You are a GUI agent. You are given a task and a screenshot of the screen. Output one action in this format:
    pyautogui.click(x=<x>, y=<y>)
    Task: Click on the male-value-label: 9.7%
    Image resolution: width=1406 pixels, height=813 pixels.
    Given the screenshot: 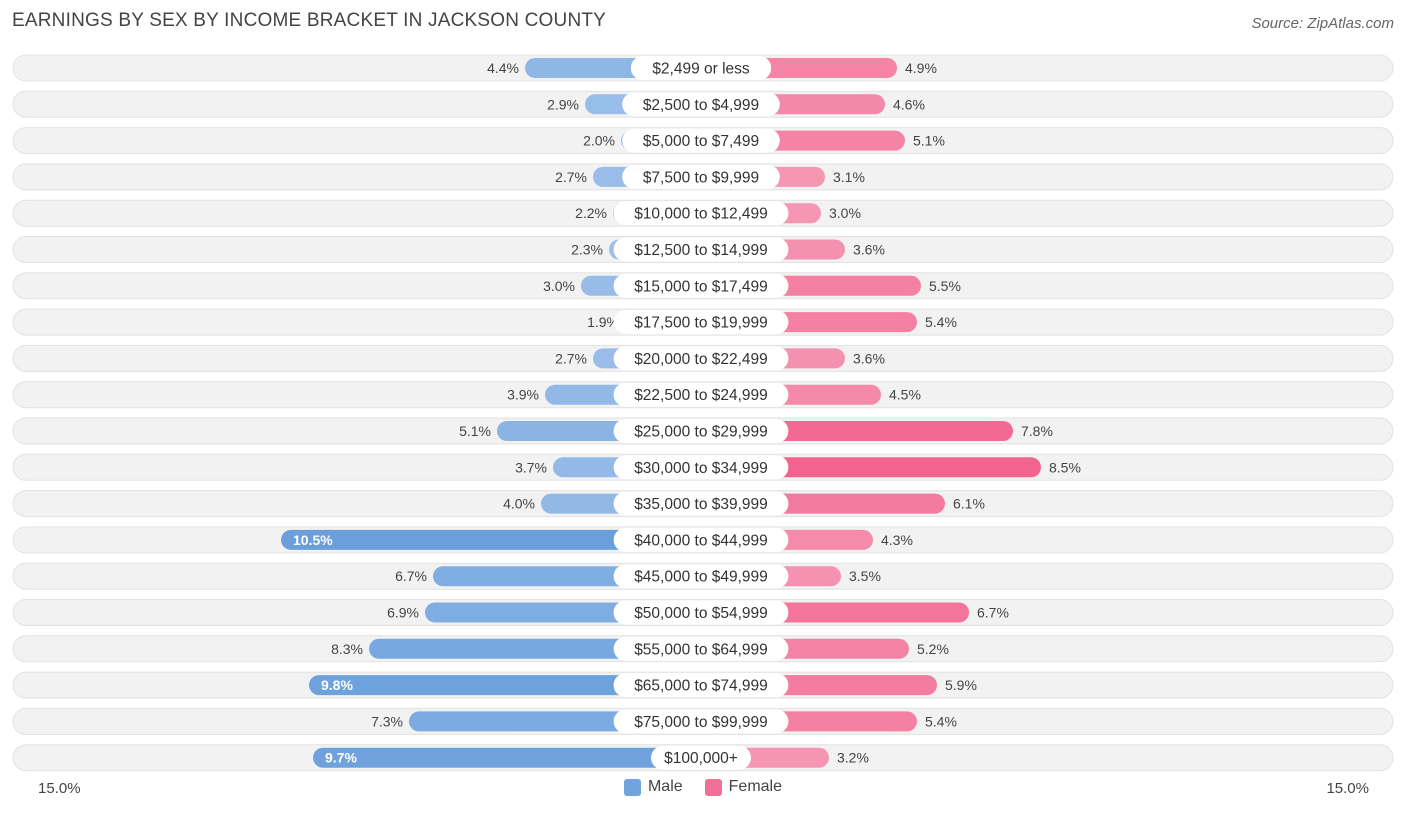 What is the action you would take?
    pyautogui.click(x=341, y=758)
    